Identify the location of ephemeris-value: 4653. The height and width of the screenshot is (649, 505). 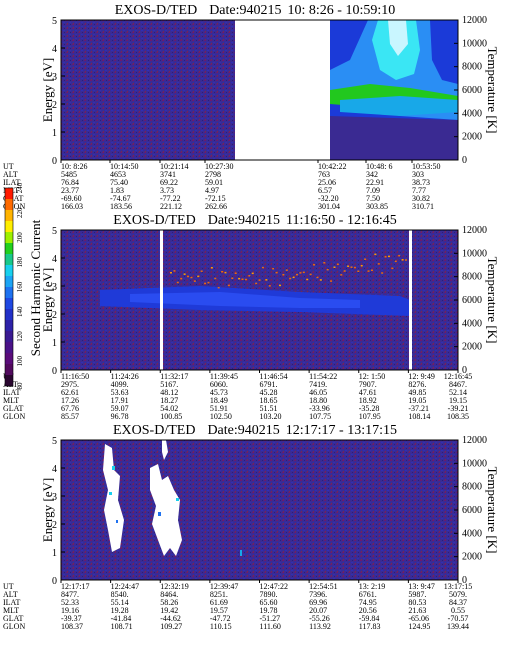
(118, 174).